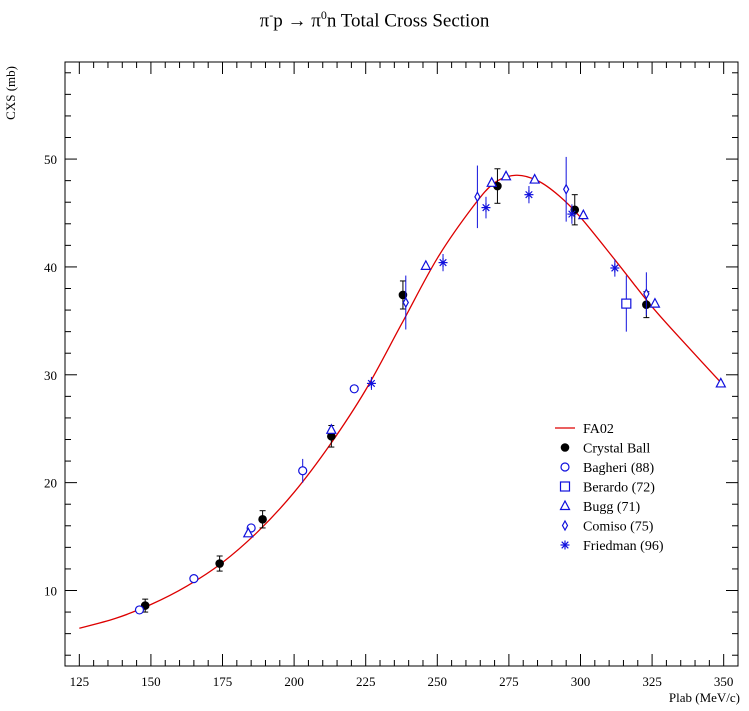 This screenshot has width=749, height=711. Describe the element at coordinates (264, 21) in the screenshot. I see `title-pre: π` at that location.